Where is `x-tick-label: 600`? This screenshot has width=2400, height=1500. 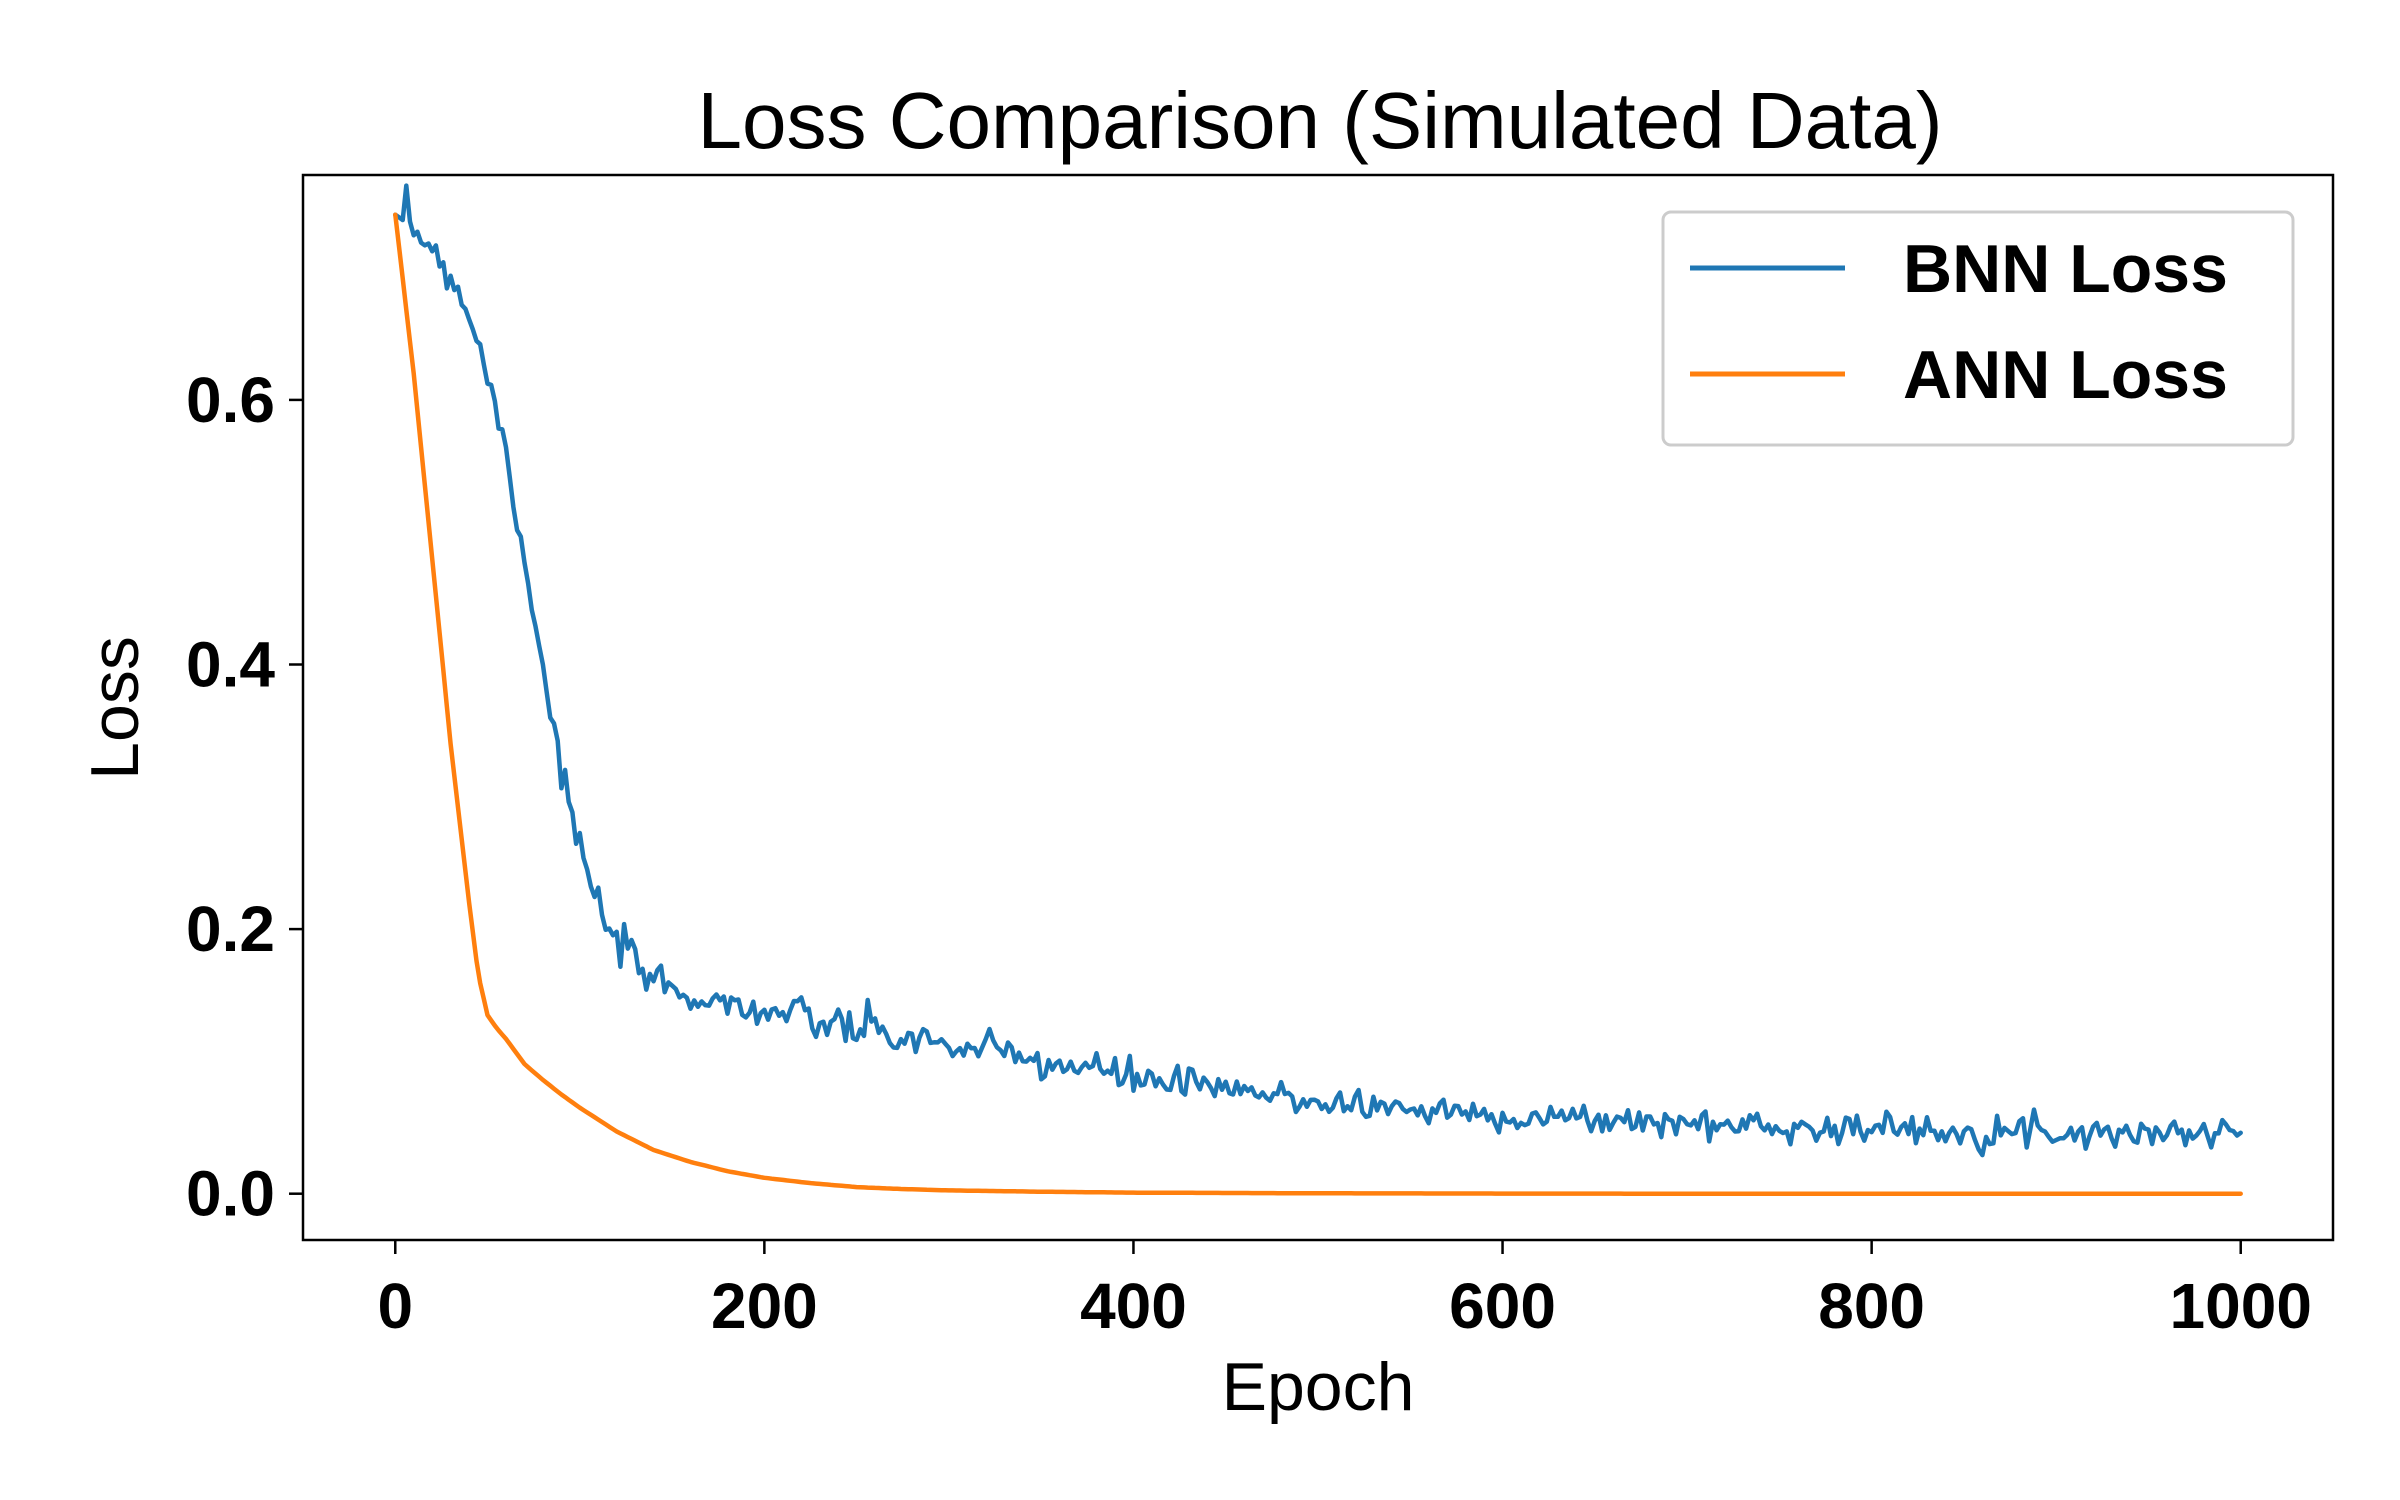
x-tick-label: 600 is located at coordinates (1502, 1306).